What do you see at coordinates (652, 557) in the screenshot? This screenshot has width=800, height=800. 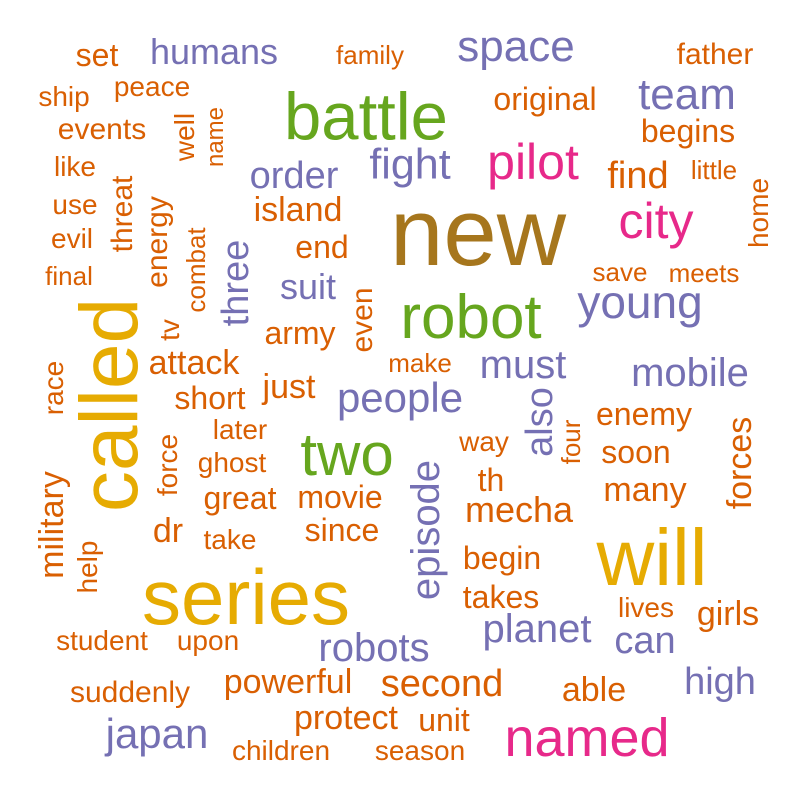 I see `word-will: will` at bounding box center [652, 557].